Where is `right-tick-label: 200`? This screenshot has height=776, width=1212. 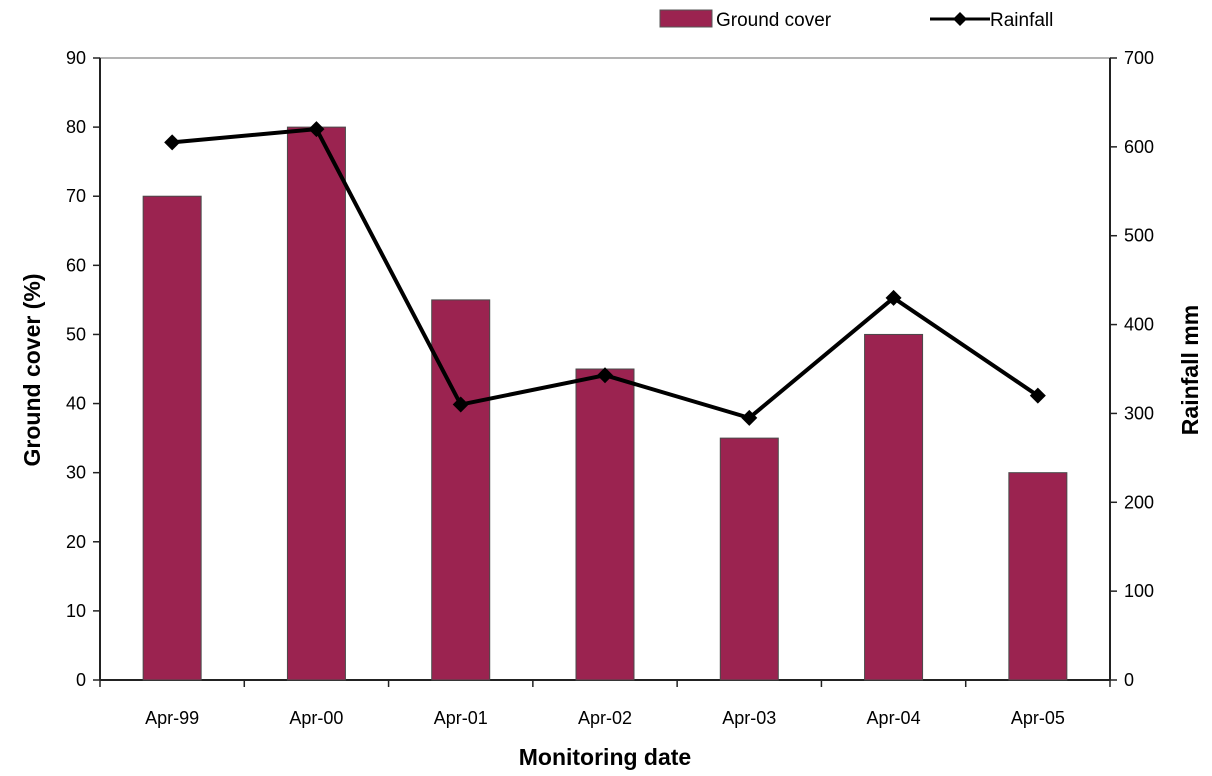
right-tick-label: 200 is located at coordinates (1139, 502).